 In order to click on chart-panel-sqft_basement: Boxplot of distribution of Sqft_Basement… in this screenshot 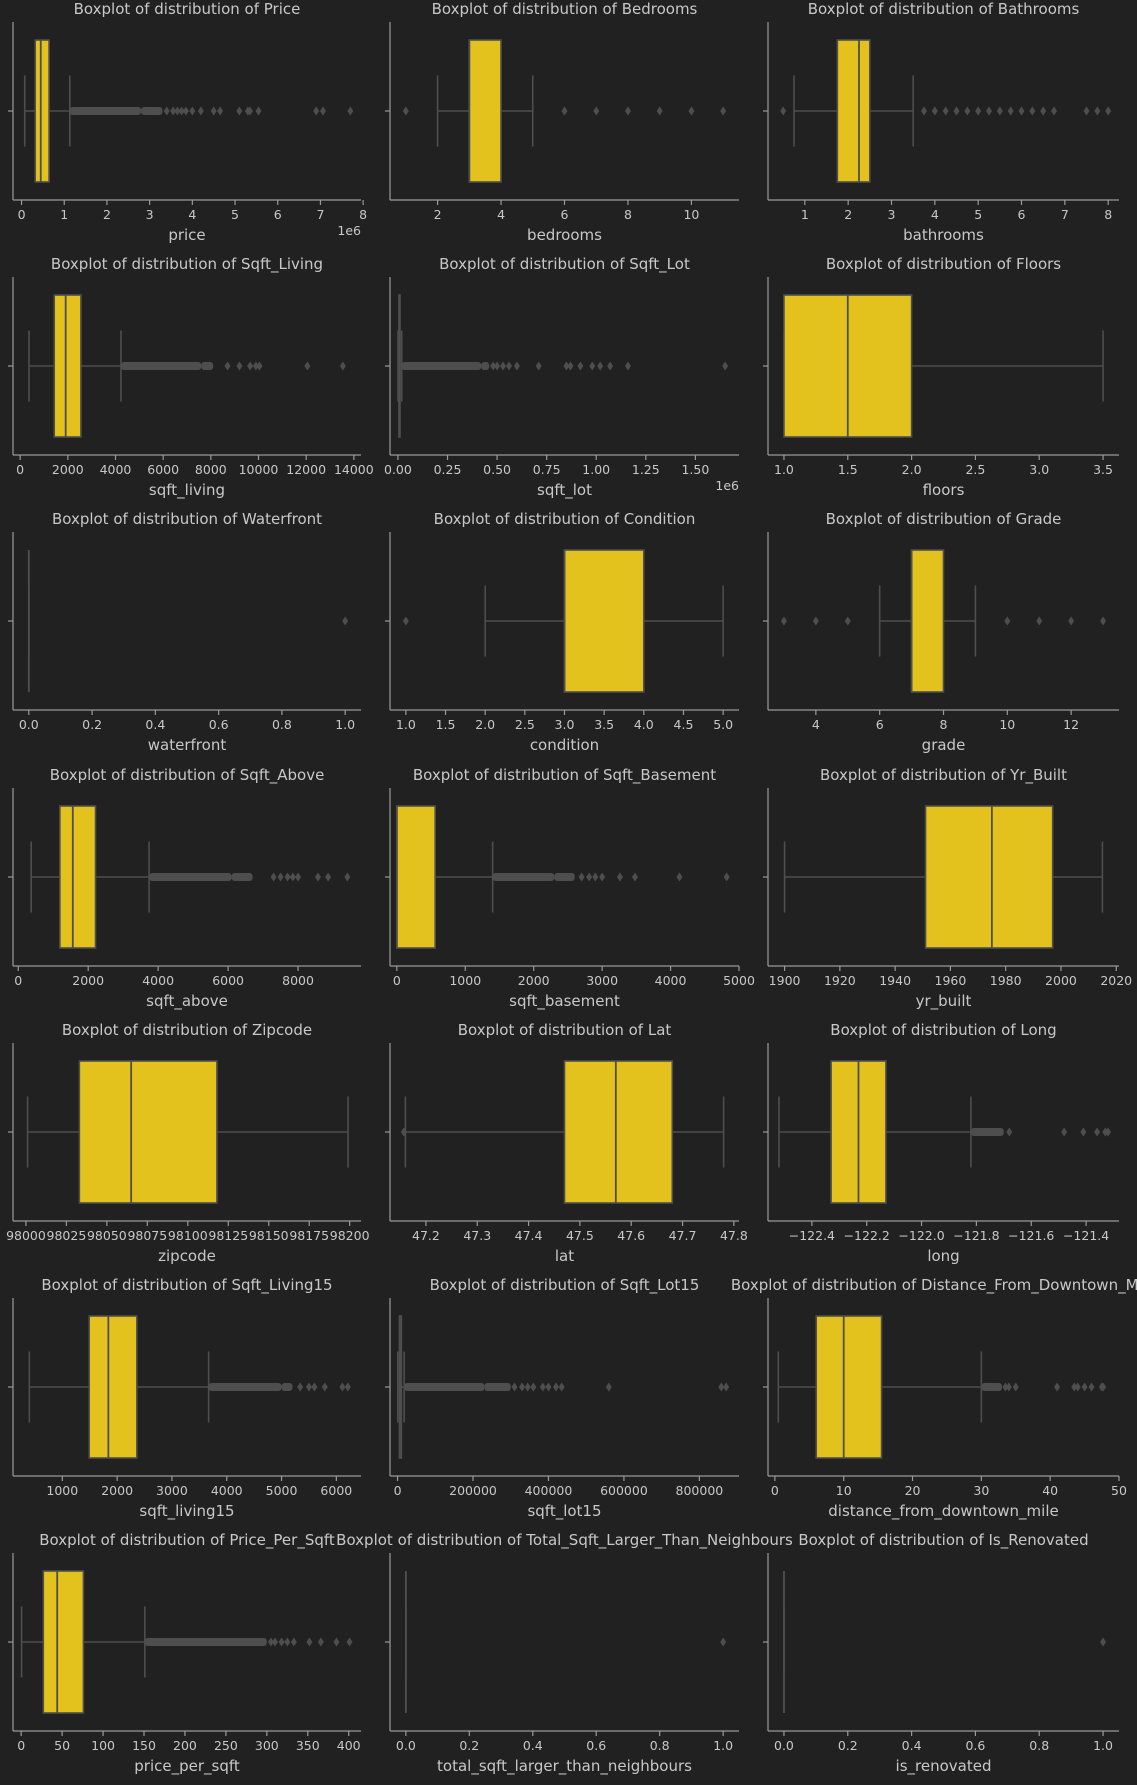, I will do `click(570, 888)`.